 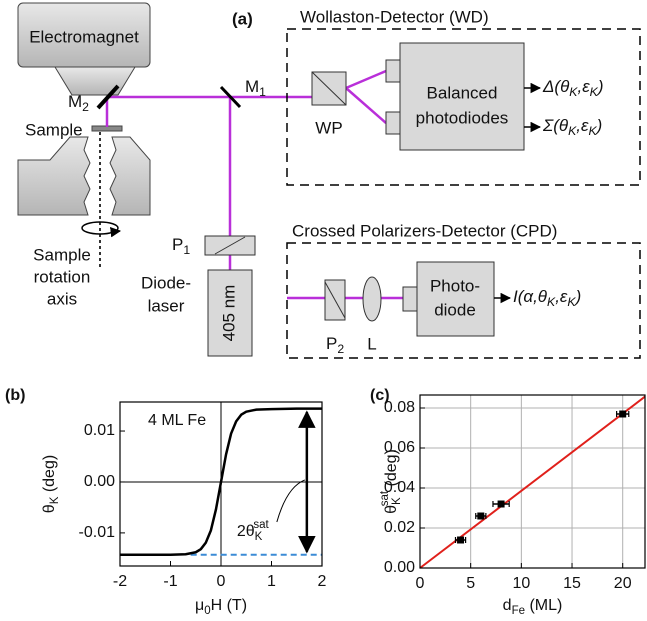 What do you see at coordinates (455, 299) in the screenshot?
I see `photodiode` at bounding box center [455, 299].